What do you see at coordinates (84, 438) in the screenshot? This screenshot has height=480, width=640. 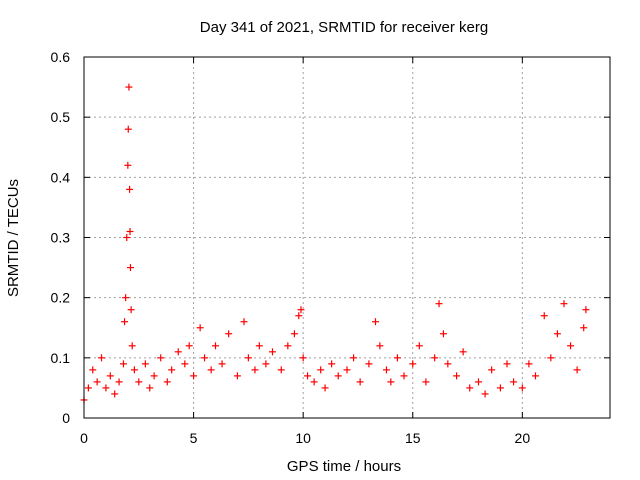 I see `x-tick-label: 0` at bounding box center [84, 438].